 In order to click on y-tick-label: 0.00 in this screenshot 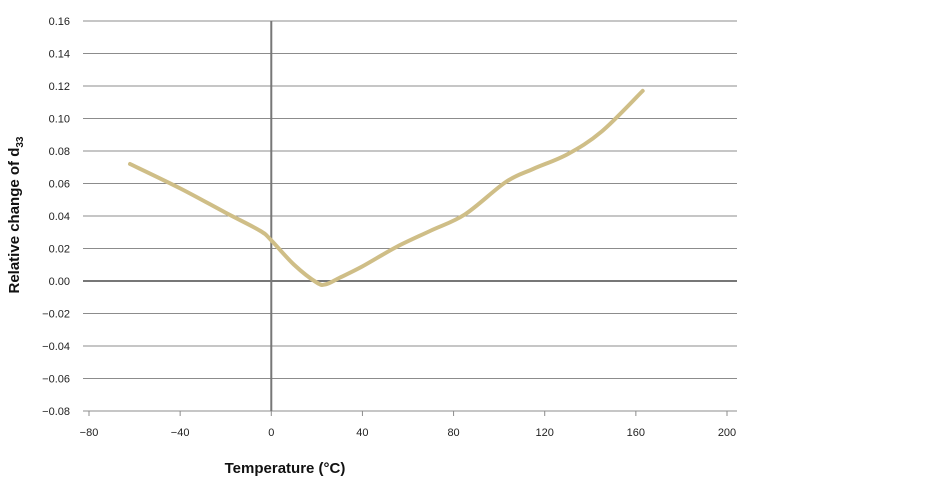, I will do `click(59, 282)`.